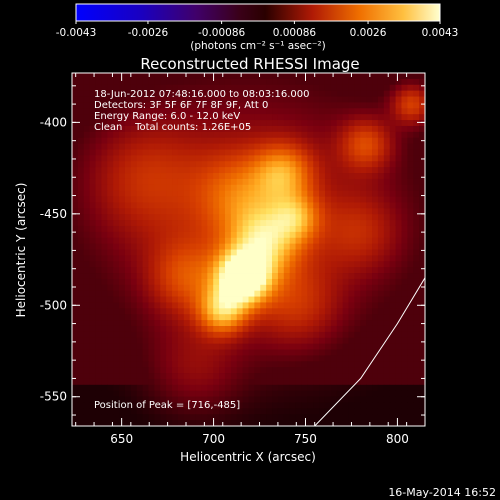 The image size is (500, 500). I want to click on solar-limb-line, so click(369, 351).